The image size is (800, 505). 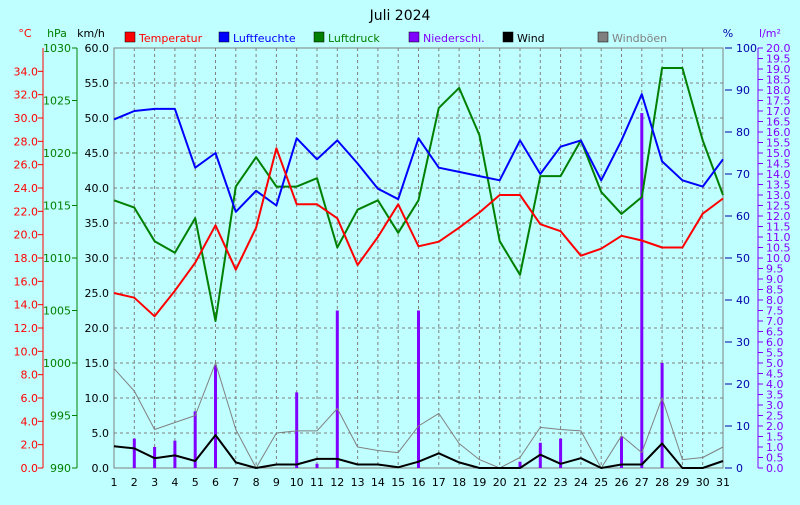 What do you see at coordinates (775, 269) in the screenshot?
I see `rain-axis-tick-label: 9.5` at bounding box center [775, 269].